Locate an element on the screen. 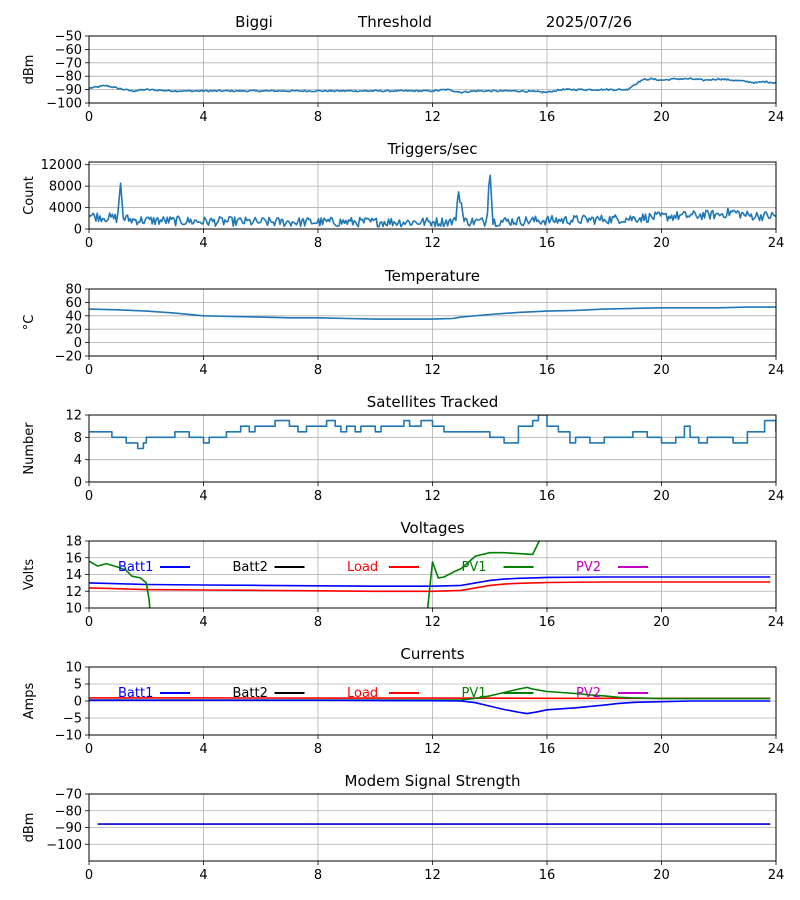  y-tick-label: 16 is located at coordinates (73, 558).